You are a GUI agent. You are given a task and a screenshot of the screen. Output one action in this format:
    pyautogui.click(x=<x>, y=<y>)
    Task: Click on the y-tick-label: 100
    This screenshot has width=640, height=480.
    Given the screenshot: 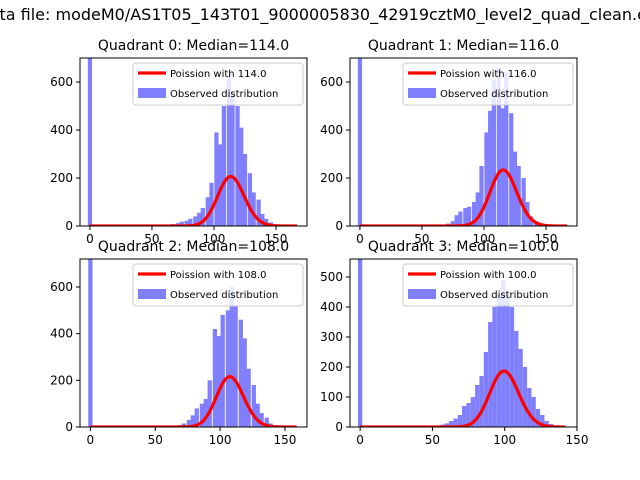 What is the action you would take?
    pyautogui.click(x=331, y=397)
    